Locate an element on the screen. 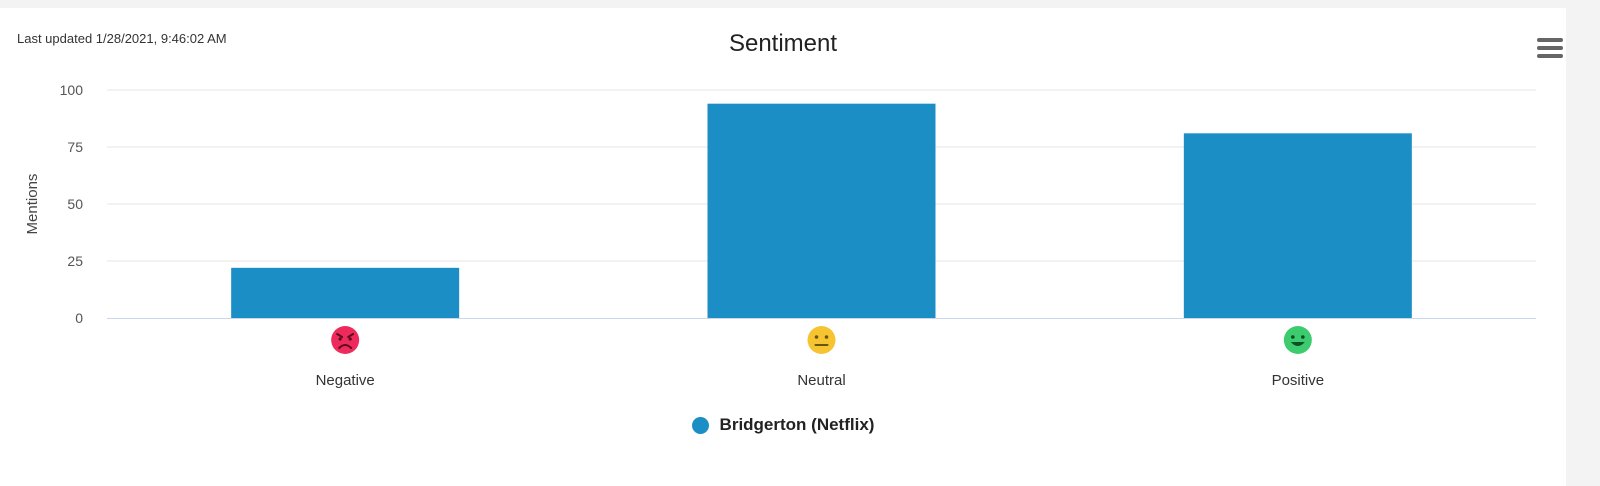  x-category-label: Neutral is located at coordinates (821, 380).